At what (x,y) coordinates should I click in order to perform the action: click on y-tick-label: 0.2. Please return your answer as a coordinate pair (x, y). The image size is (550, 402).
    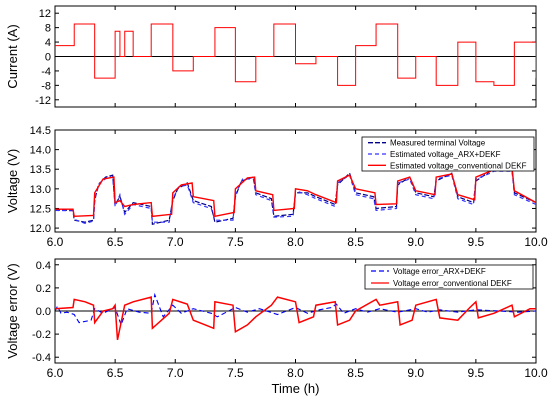
    Looking at the image, I should click on (43, 289).